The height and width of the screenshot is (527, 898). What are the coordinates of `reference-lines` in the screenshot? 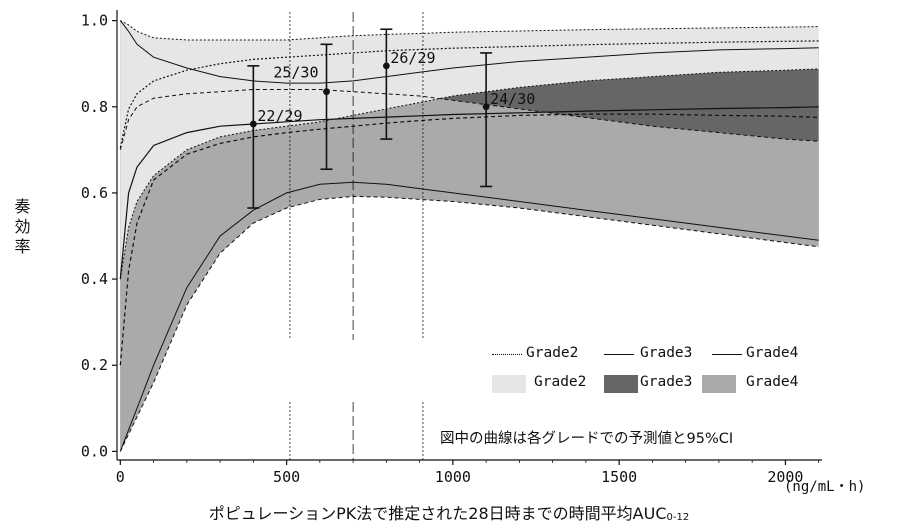 It's located at (356, 236).